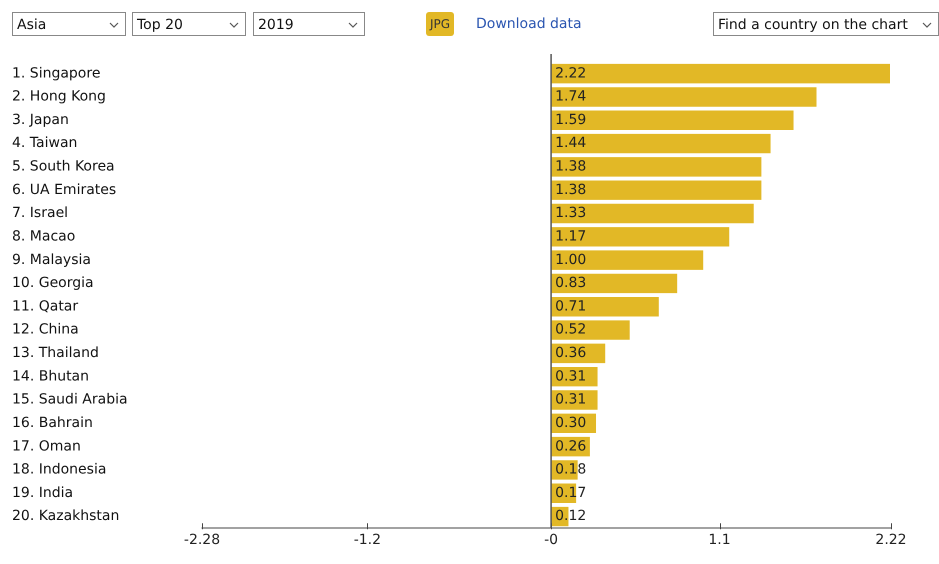  Describe the element at coordinates (202, 540) in the screenshot. I see `x-tick-label: -2.28` at that location.